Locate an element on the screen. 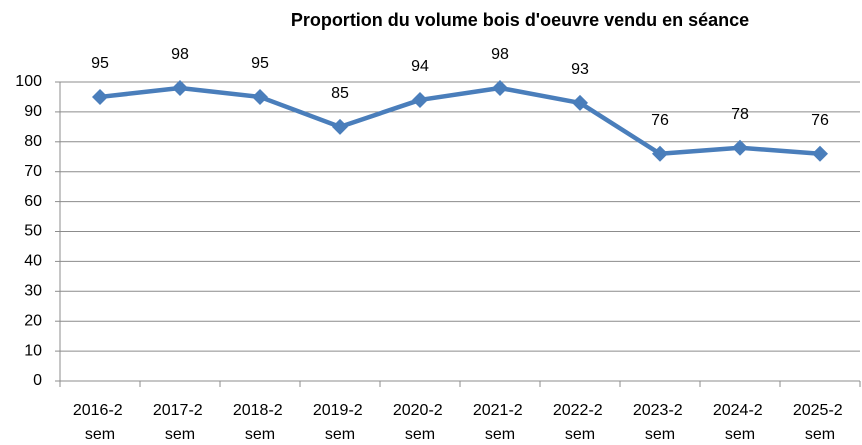  x-tick-label: 2024-2 sem is located at coordinates (740, 422).